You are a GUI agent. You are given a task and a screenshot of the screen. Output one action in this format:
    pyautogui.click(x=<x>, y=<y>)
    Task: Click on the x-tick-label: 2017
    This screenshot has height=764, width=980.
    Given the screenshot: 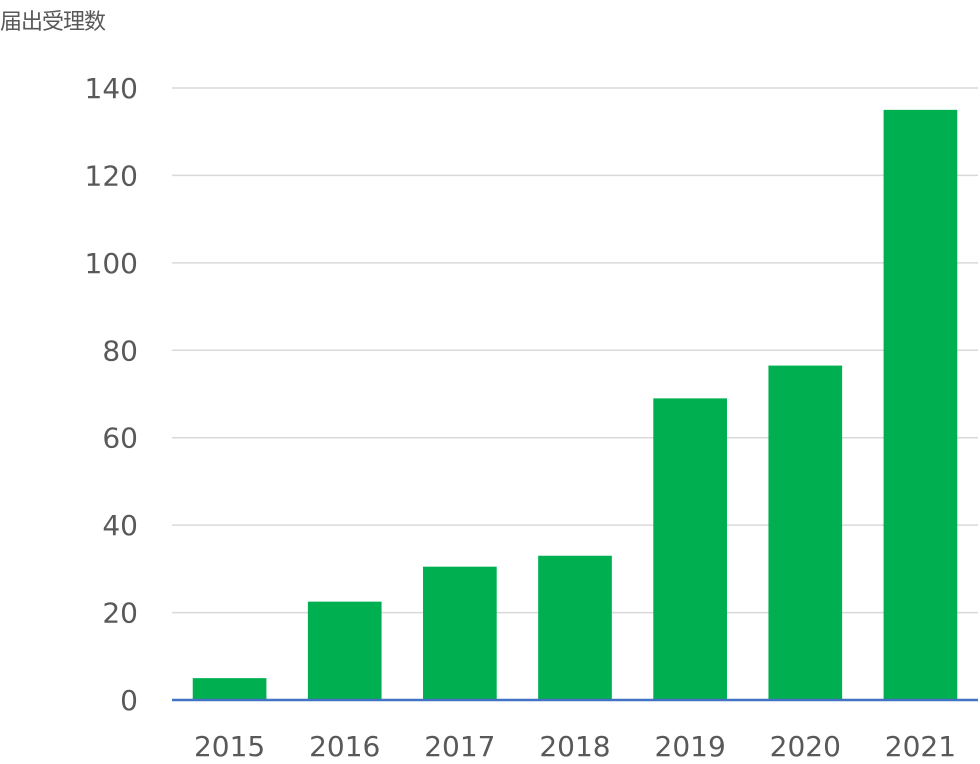 What is the action you would take?
    pyautogui.click(x=459, y=745)
    